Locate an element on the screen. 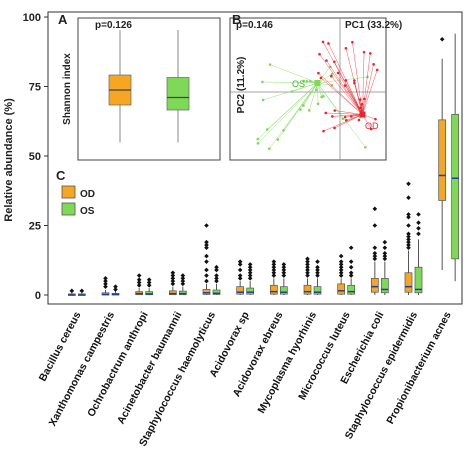  x-tick-label: Mycoplasma hyorhinis is located at coordinates (287, 363).